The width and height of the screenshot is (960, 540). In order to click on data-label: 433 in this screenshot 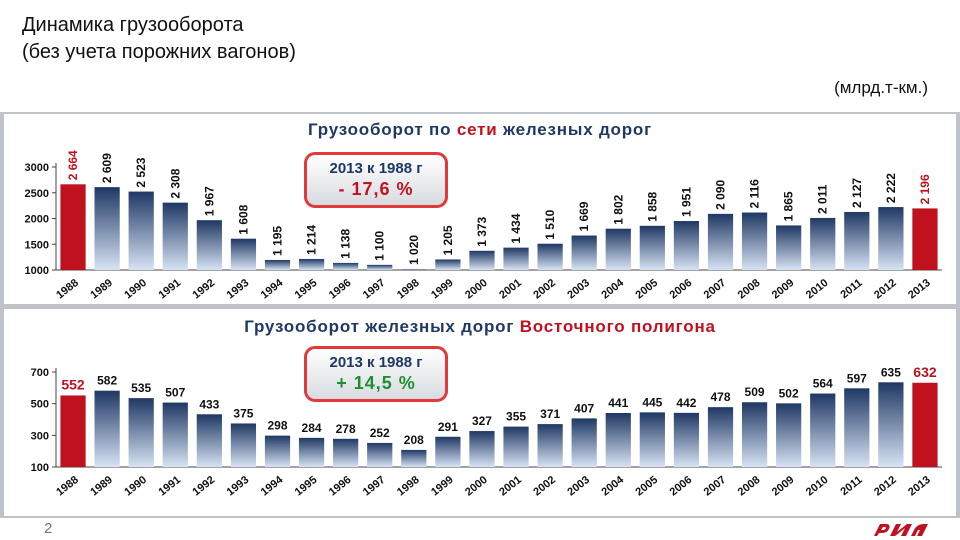, I will do `click(209, 404)`.